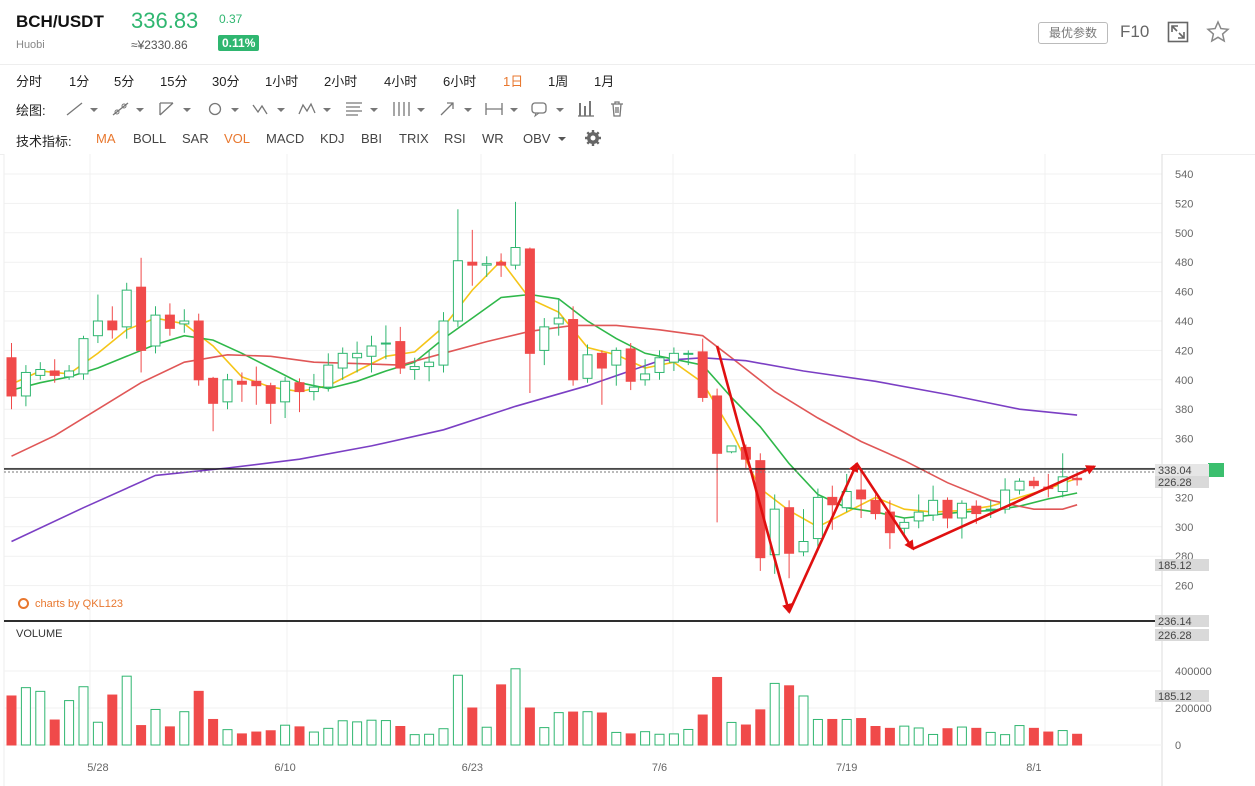  Describe the element at coordinates (586, 110) in the screenshot. I see `candle-style-icon` at that location.